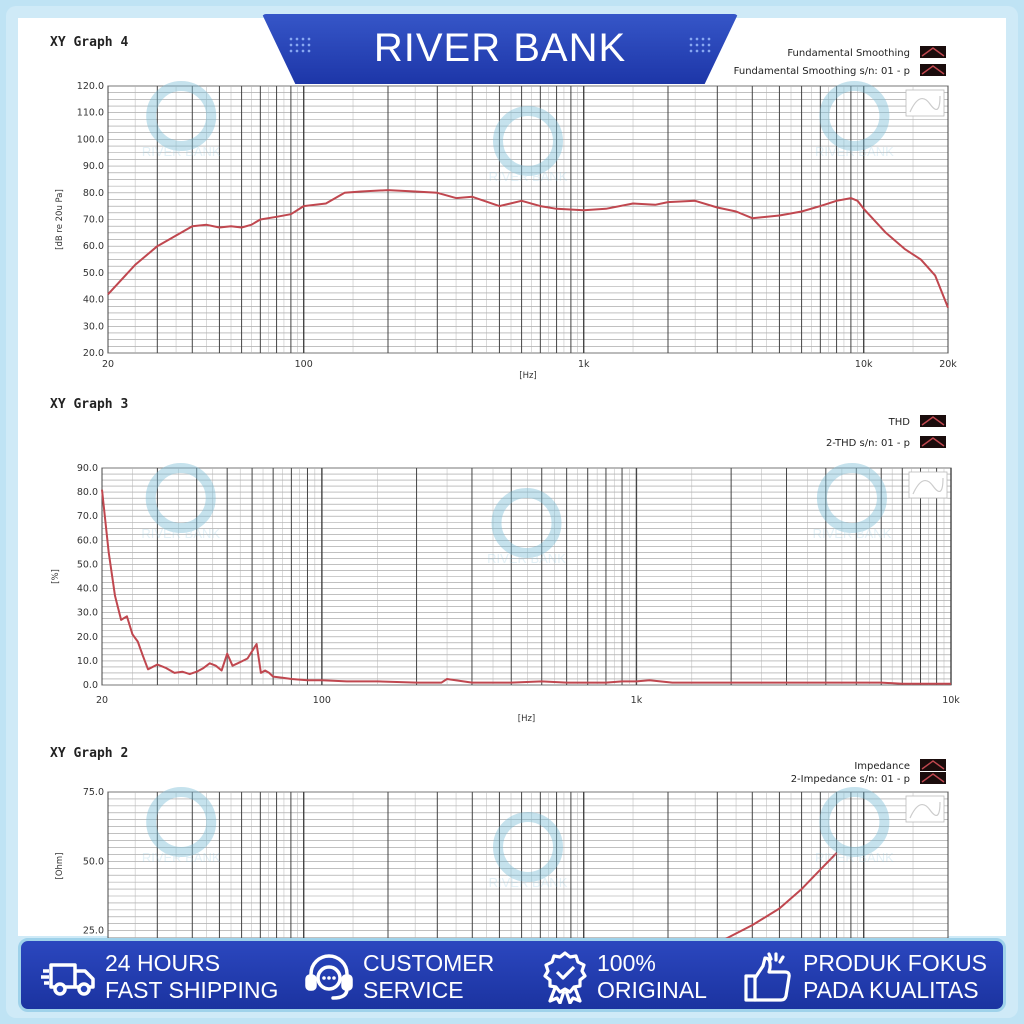 The image size is (1024, 1024). Describe the element at coordinates (584, 364) in the screenshot. I see `x-tick-label: 1k` at that location.